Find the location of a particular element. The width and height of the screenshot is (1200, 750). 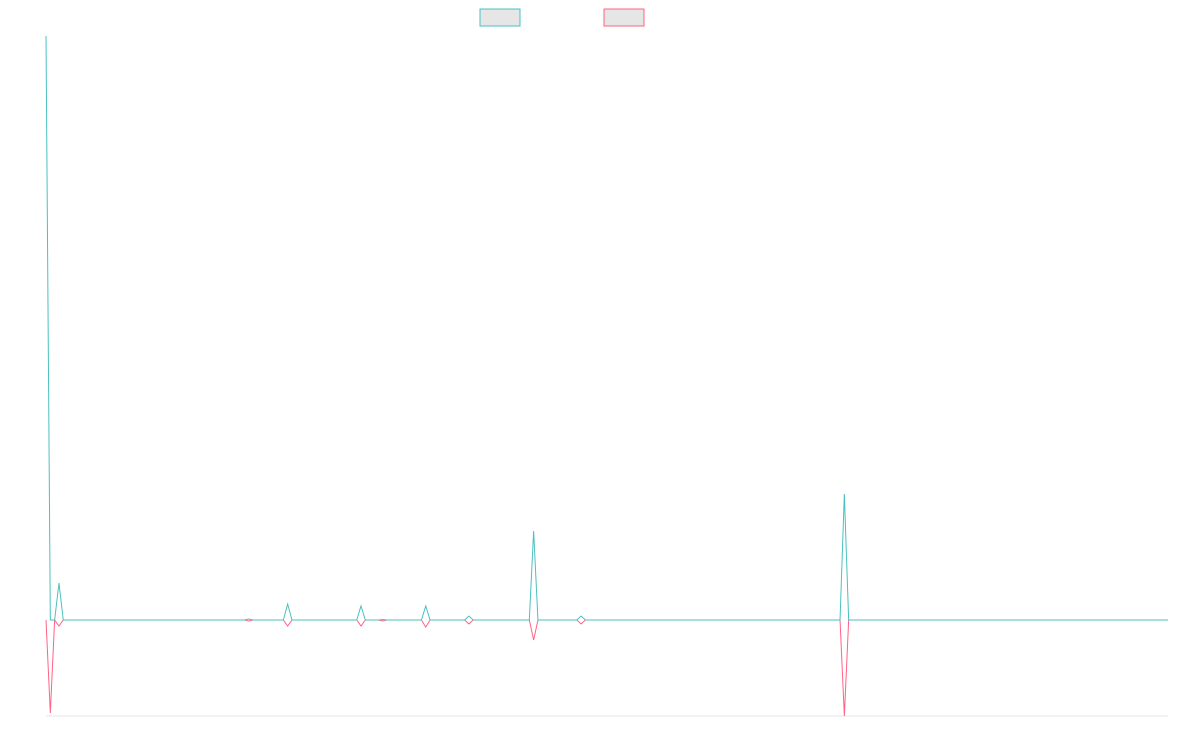

series-line is located at coordinates (606, 667).